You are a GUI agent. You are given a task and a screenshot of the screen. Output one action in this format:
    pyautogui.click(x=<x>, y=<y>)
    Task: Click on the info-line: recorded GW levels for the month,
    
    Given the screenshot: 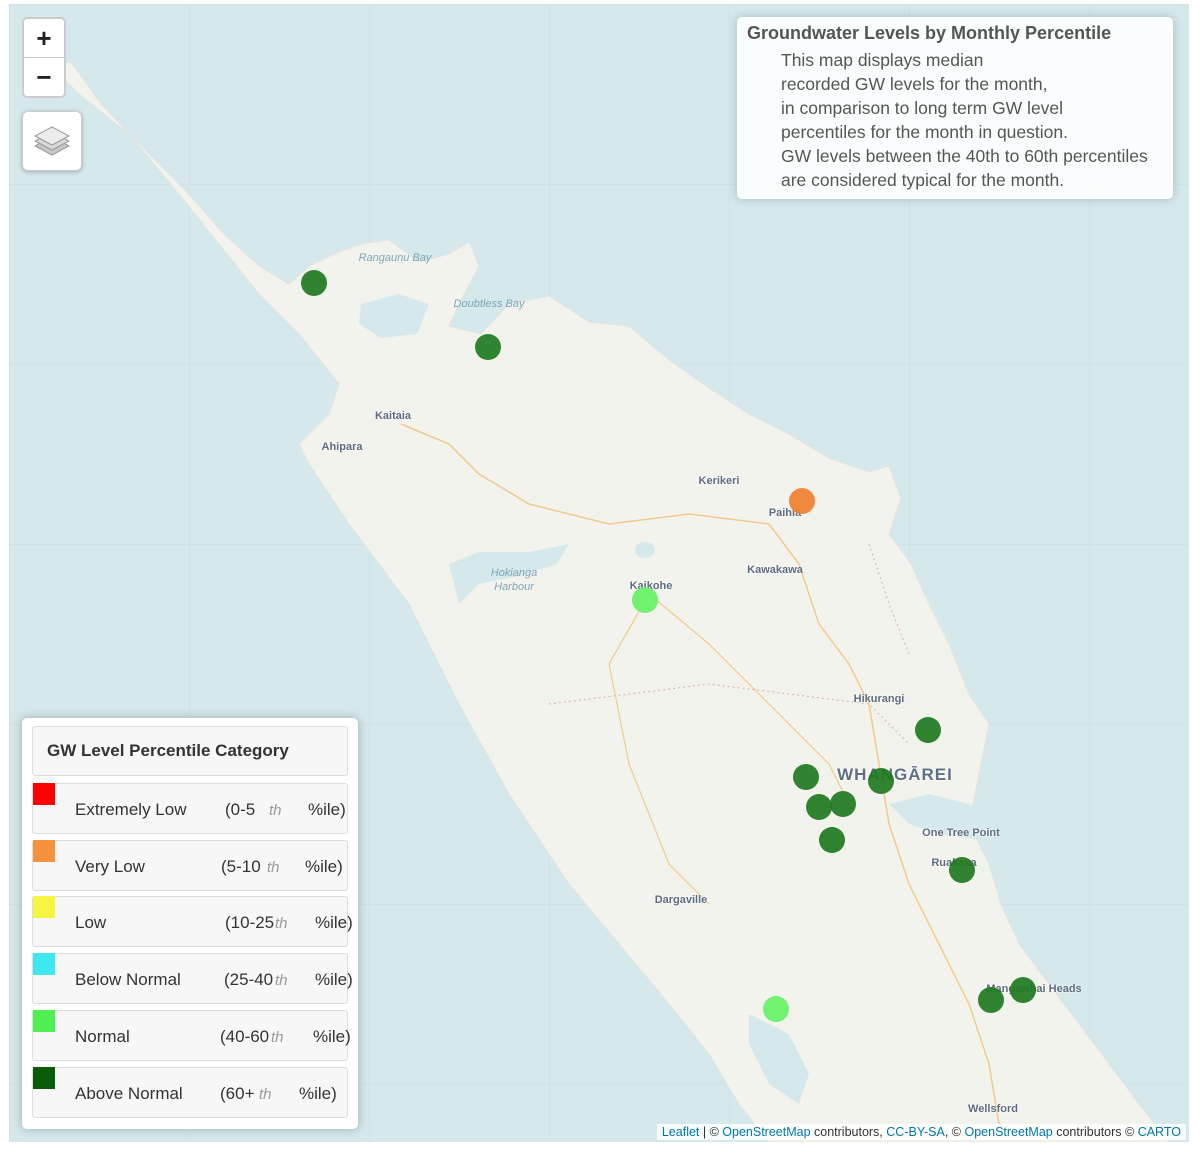 What is the action you would take?
    pyautogui.click(x=914, y=84)
    